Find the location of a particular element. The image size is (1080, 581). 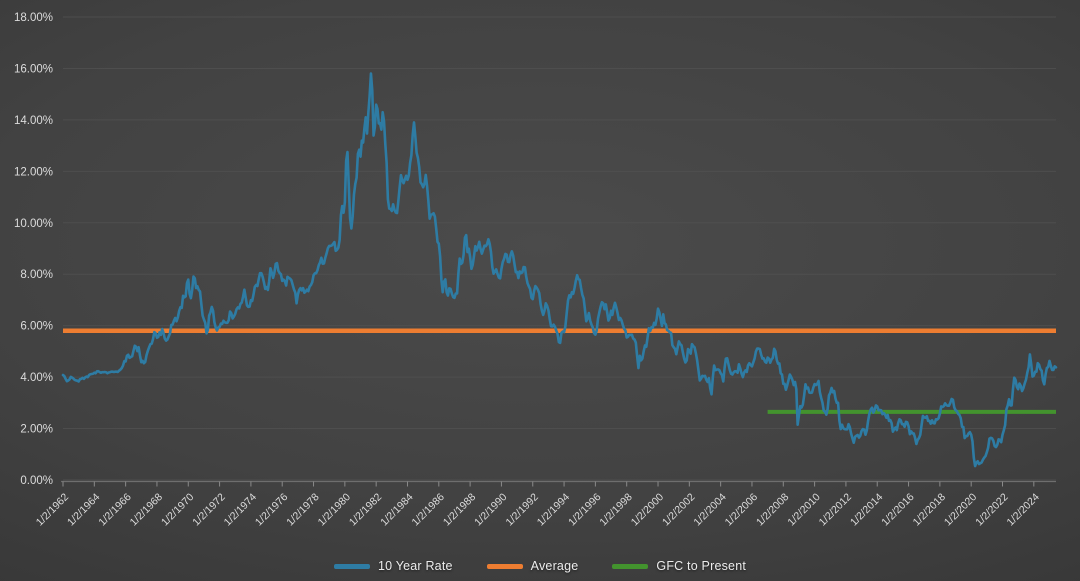

x-axis-tick-label: 1/2/2002 is located at coordinates (678, 509).